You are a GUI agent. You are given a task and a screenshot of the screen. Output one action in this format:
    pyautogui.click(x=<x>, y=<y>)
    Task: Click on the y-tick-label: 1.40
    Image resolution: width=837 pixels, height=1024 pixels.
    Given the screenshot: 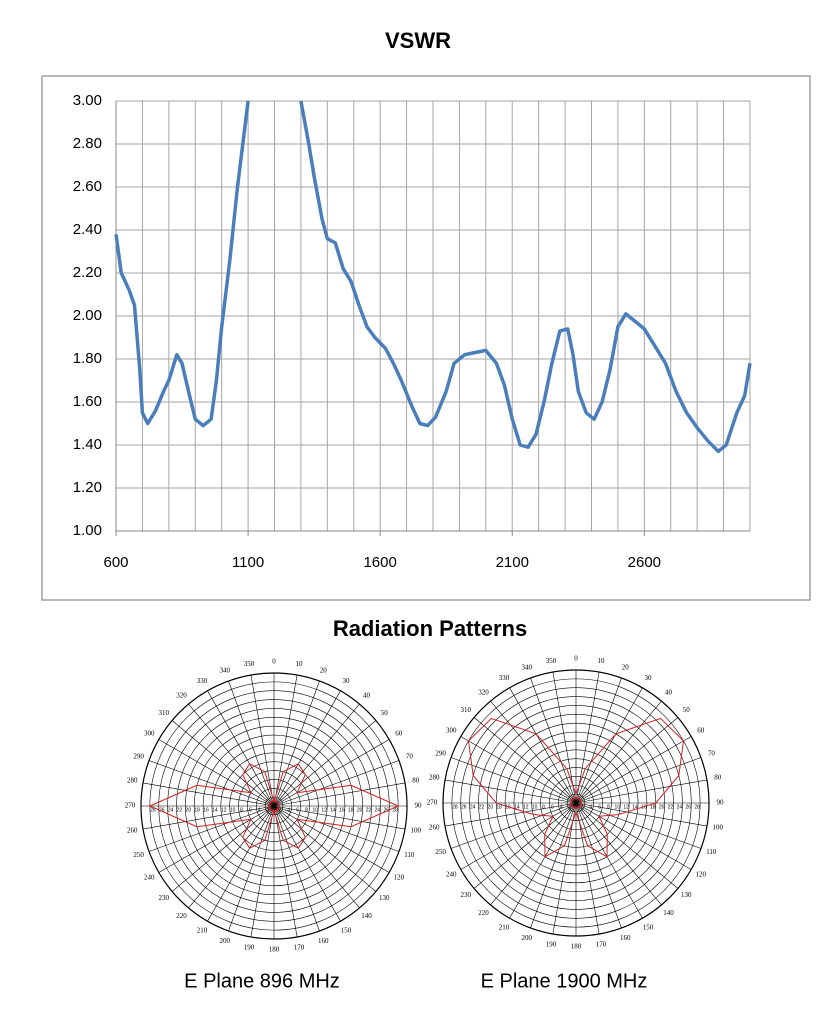 What is the action you would take?
    pyautogui.click(x=87, y=444)
    